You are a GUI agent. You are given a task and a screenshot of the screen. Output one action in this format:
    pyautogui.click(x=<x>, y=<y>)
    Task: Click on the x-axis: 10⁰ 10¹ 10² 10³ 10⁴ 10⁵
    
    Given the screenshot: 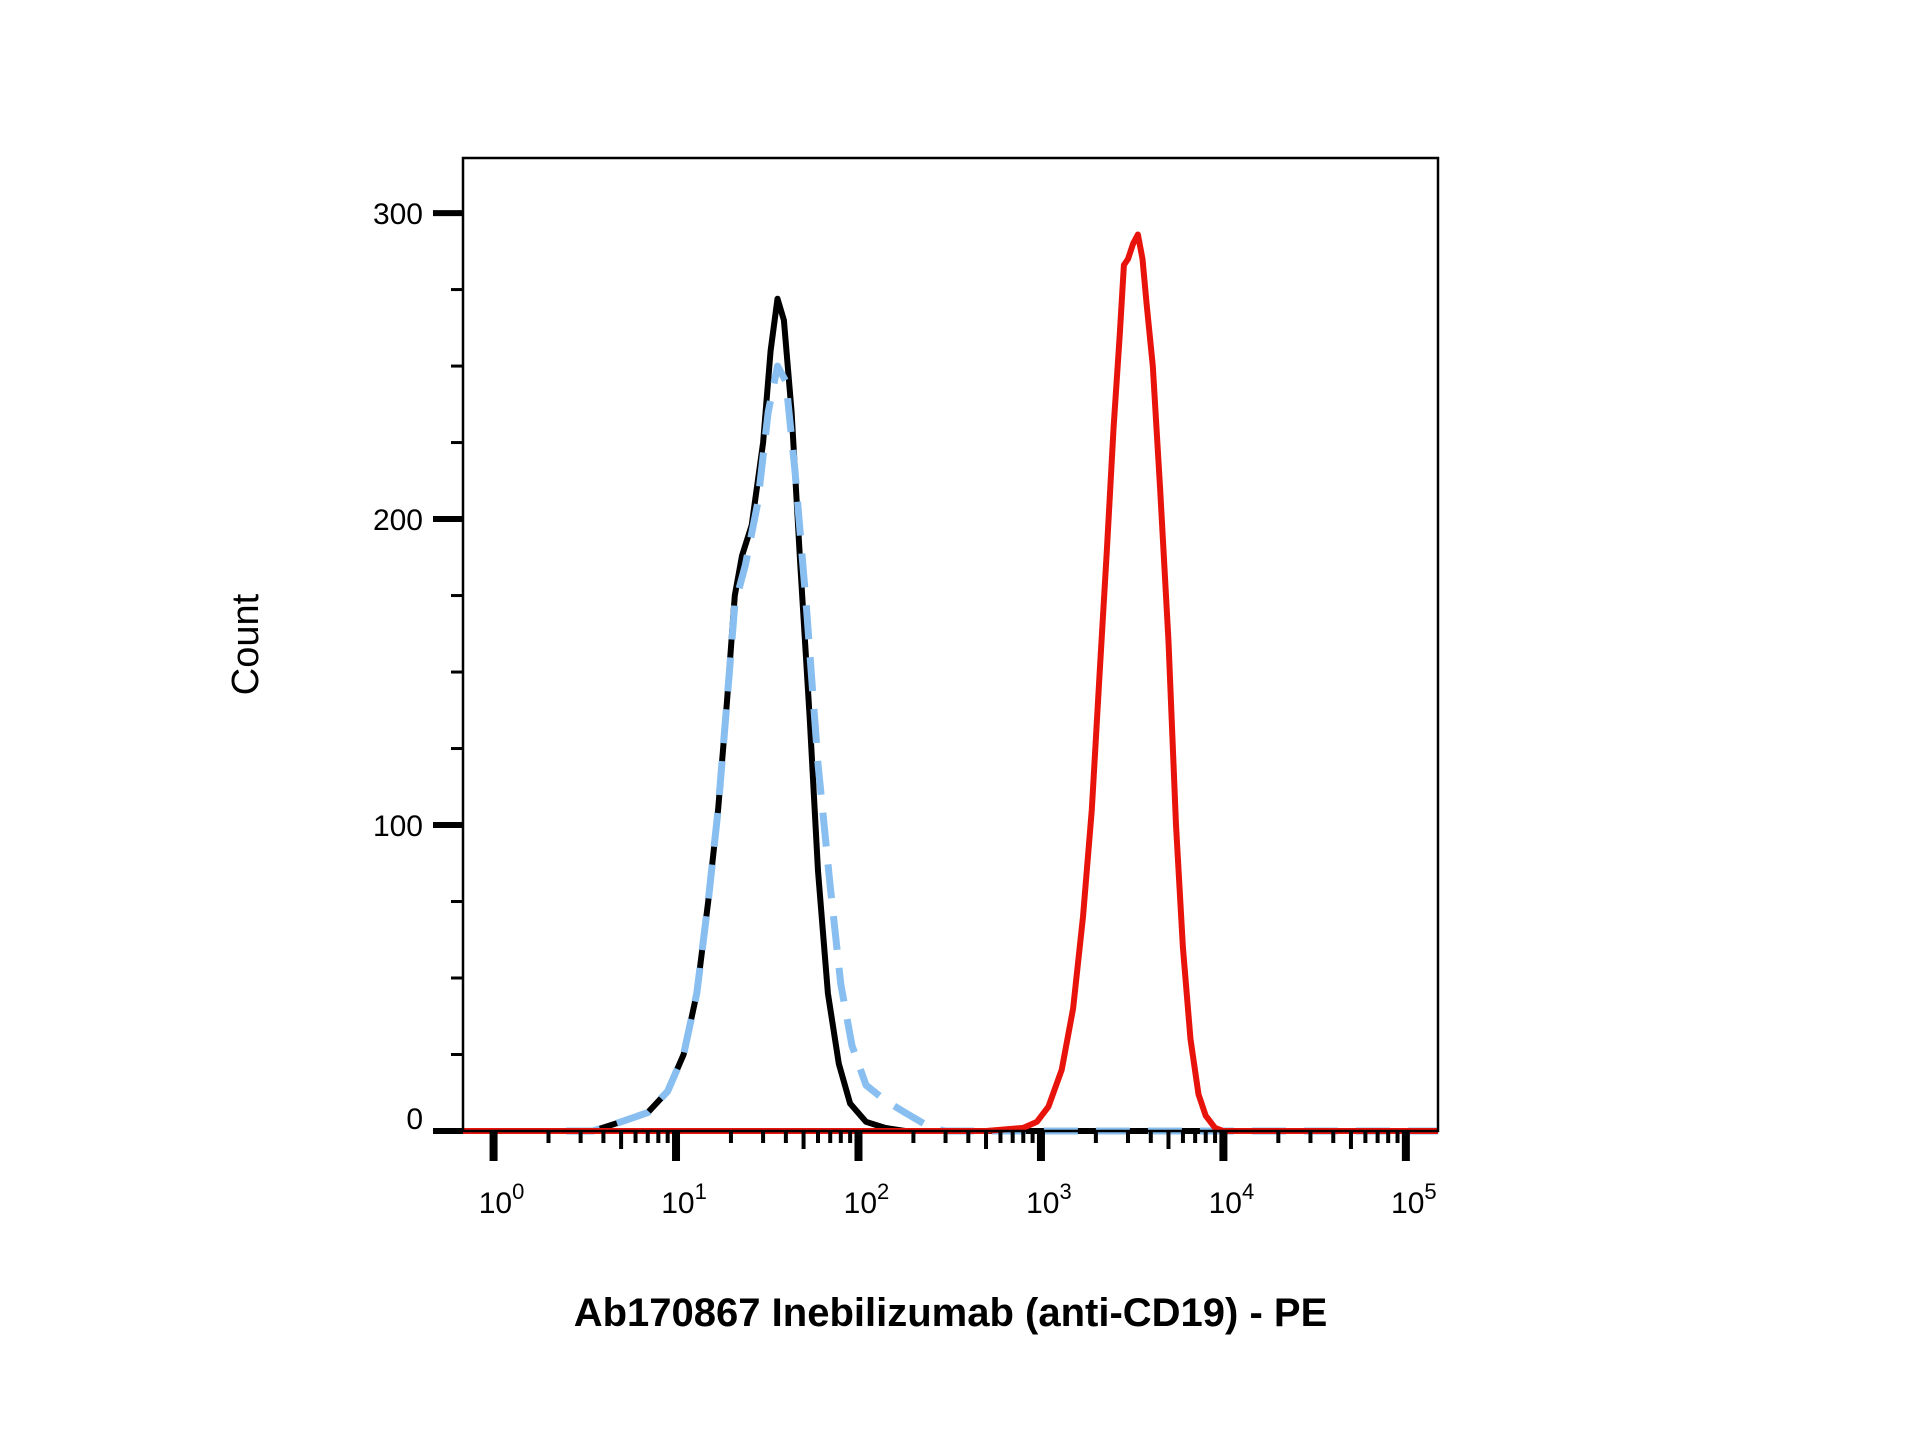 What is the action you would take?
    pyautogui.click(x=958, y=1175)
    